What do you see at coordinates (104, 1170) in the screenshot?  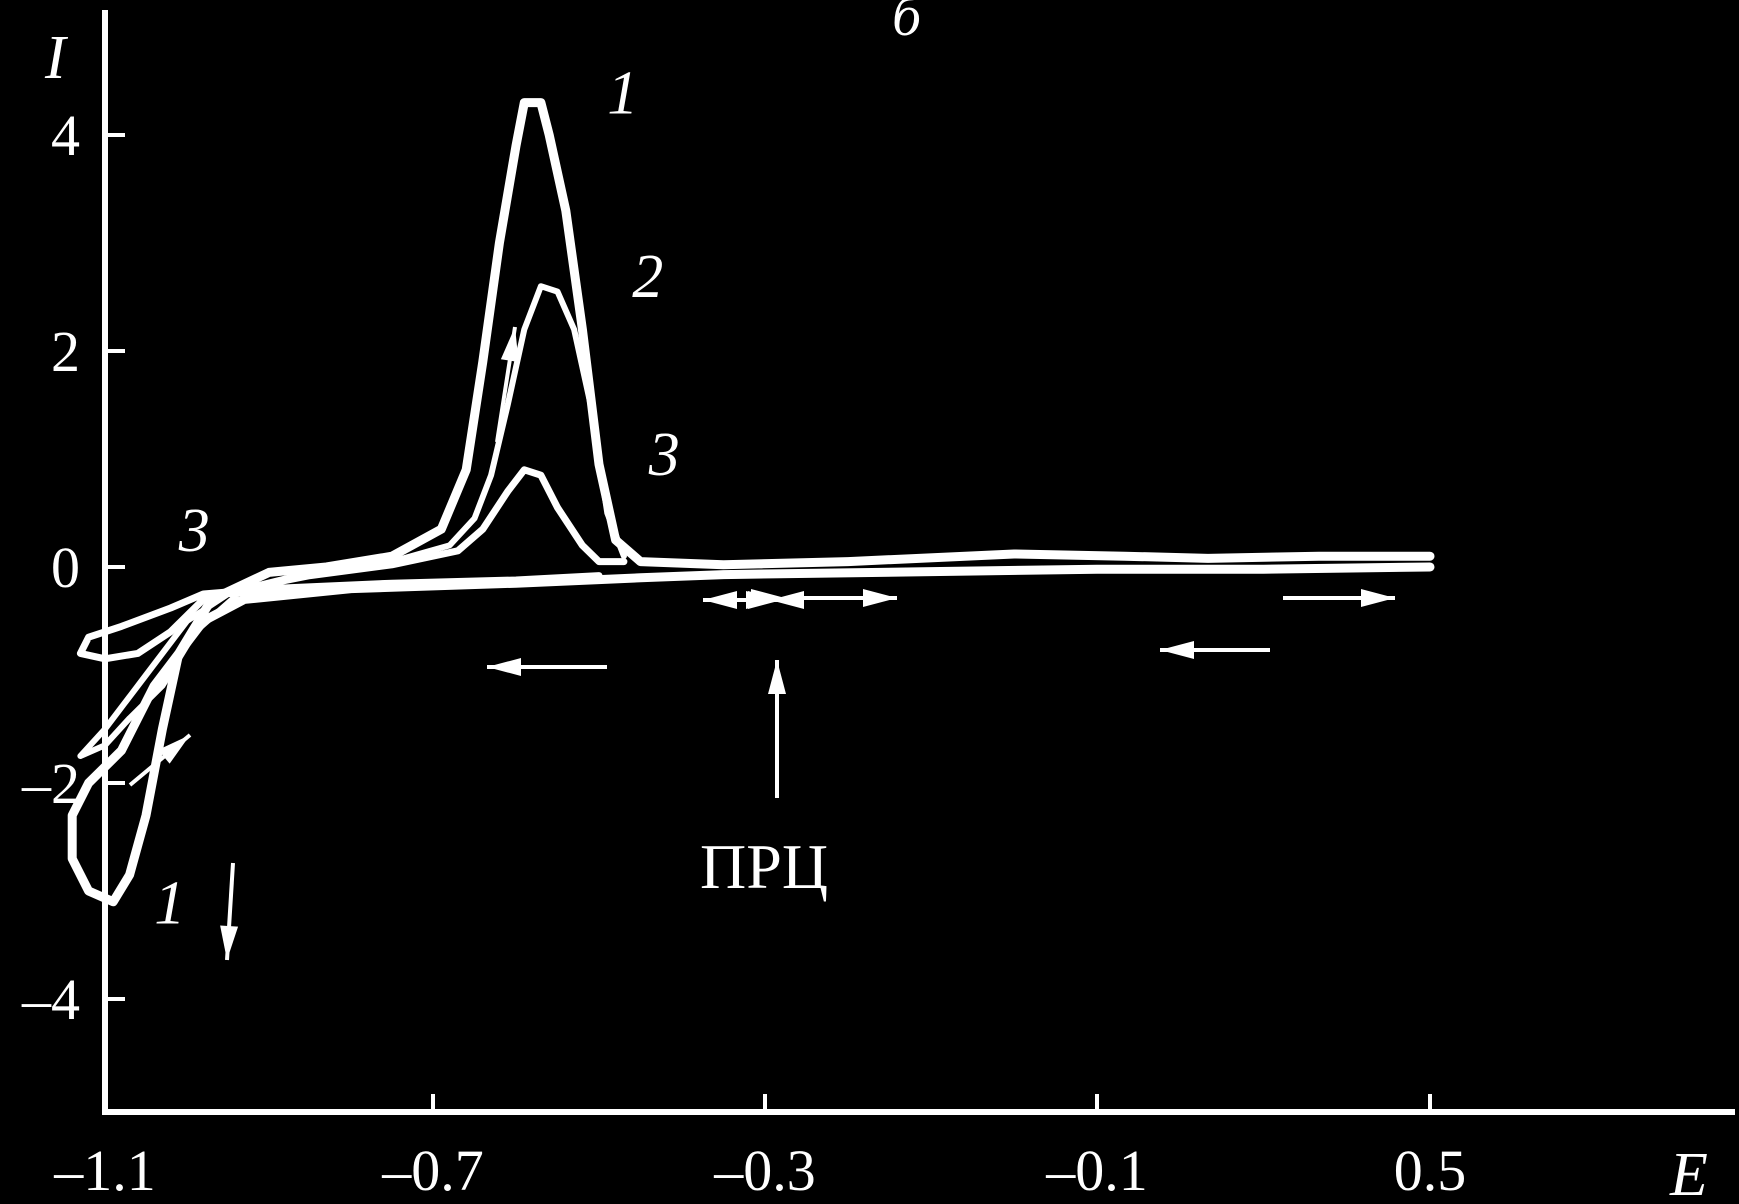 I see `x-tick-label: –1.1` at bounding box center [104, 1170].